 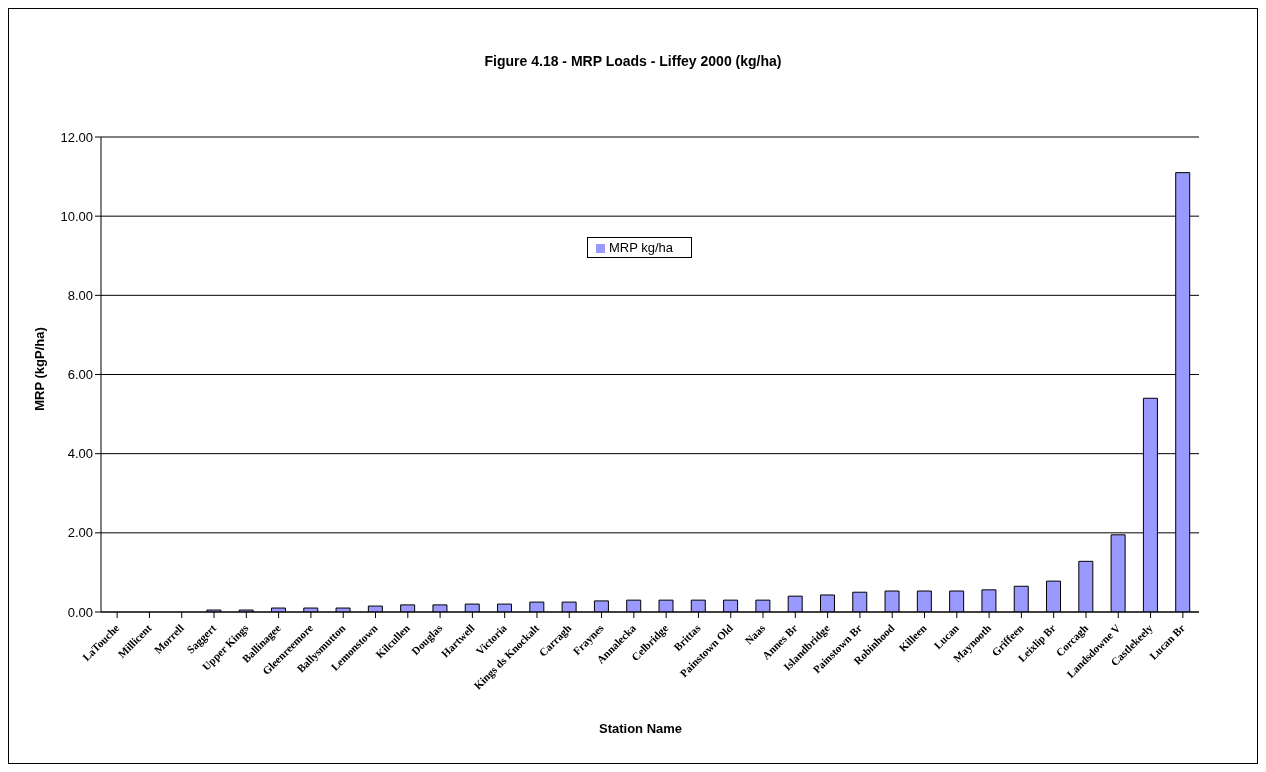 I want to click on legend-label: MRP kg/ha, so click(x=641, y=247).